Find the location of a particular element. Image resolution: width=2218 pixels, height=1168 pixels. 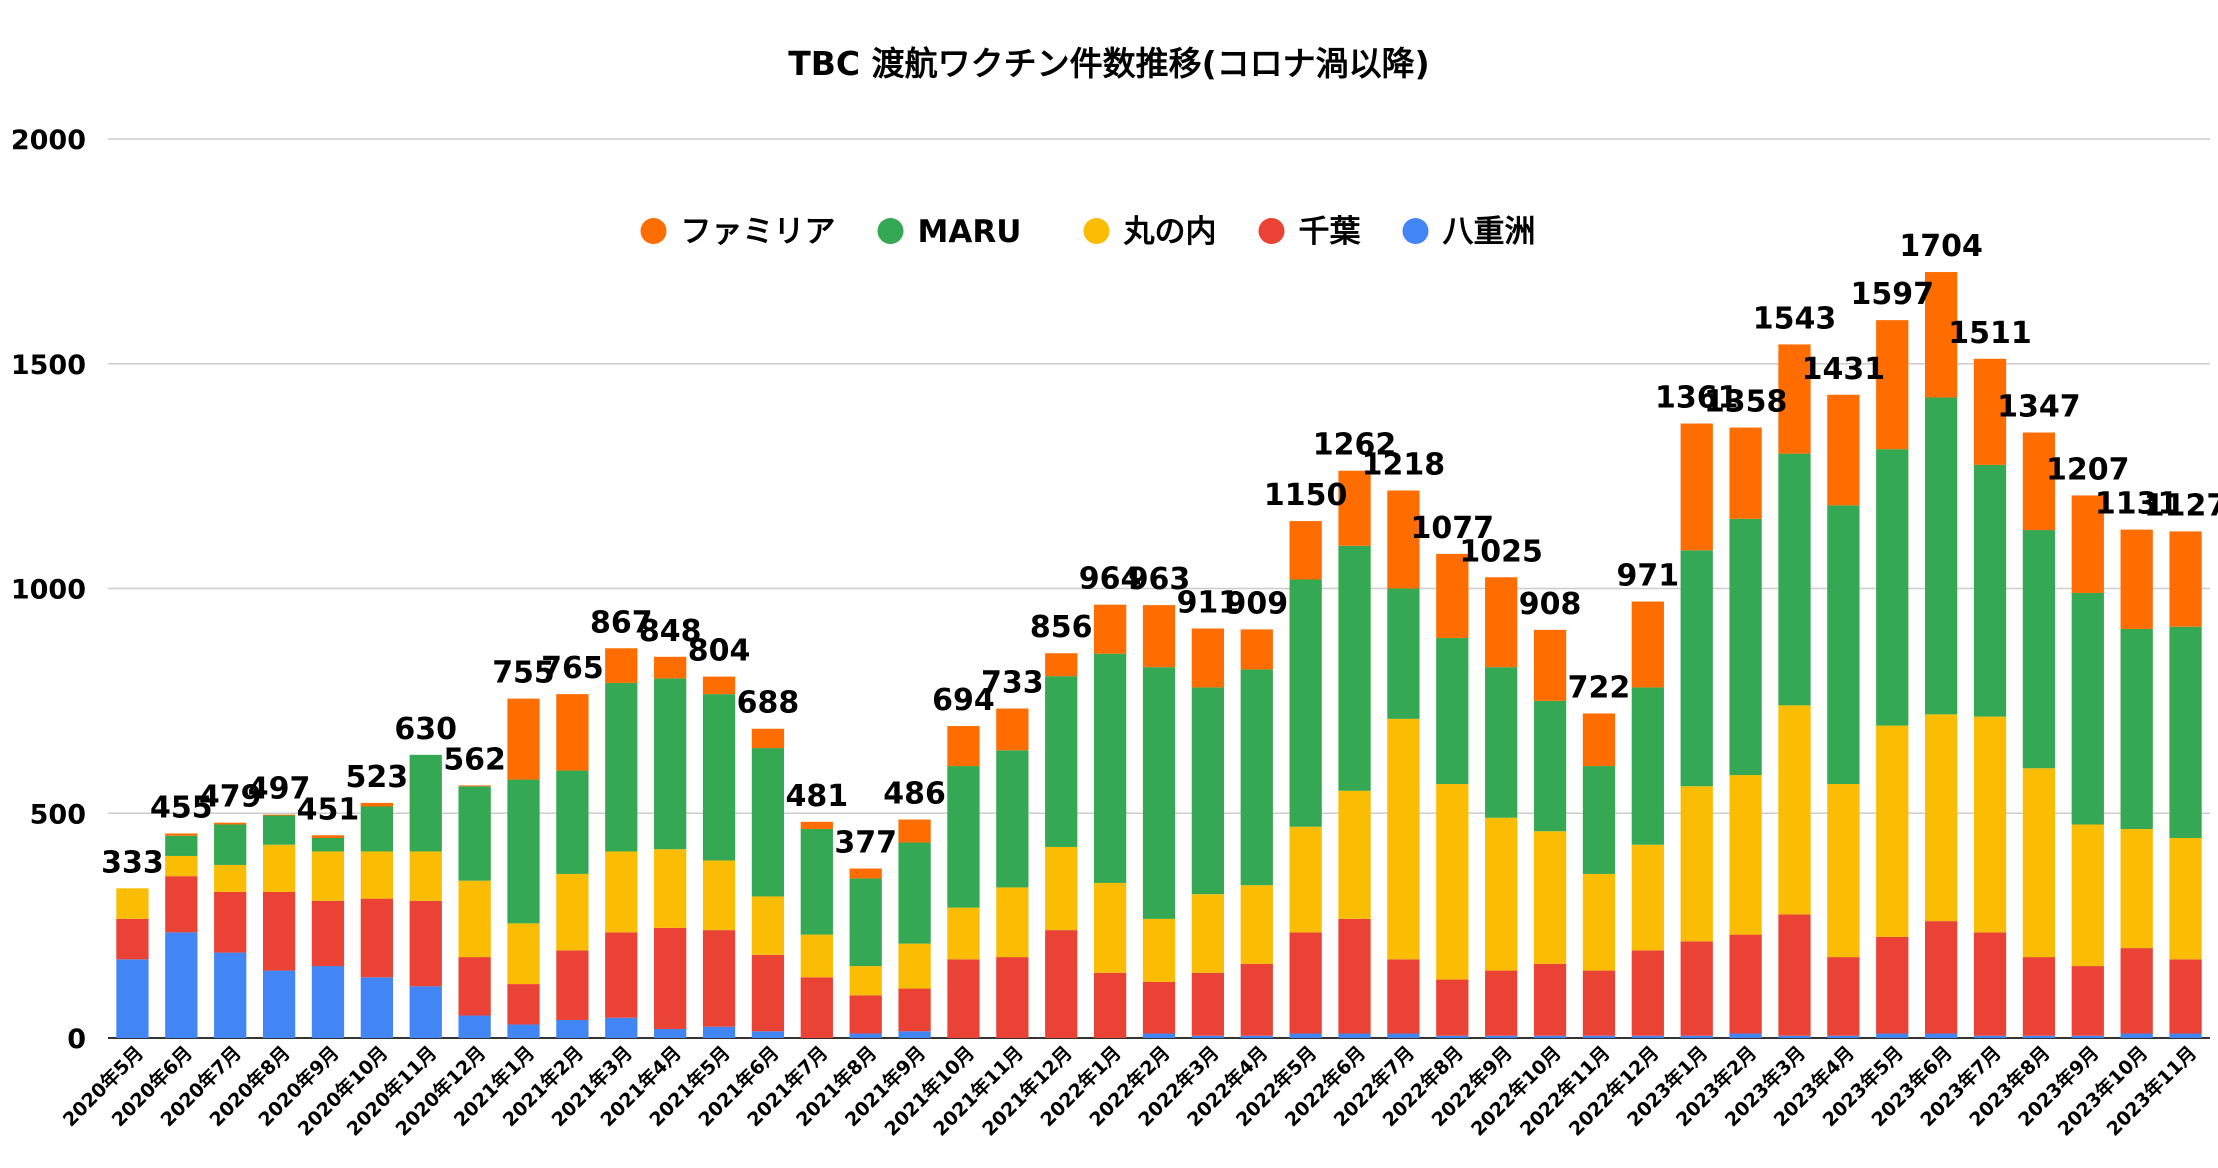

total-label: 1358 is located at coordinates (1746, 402).